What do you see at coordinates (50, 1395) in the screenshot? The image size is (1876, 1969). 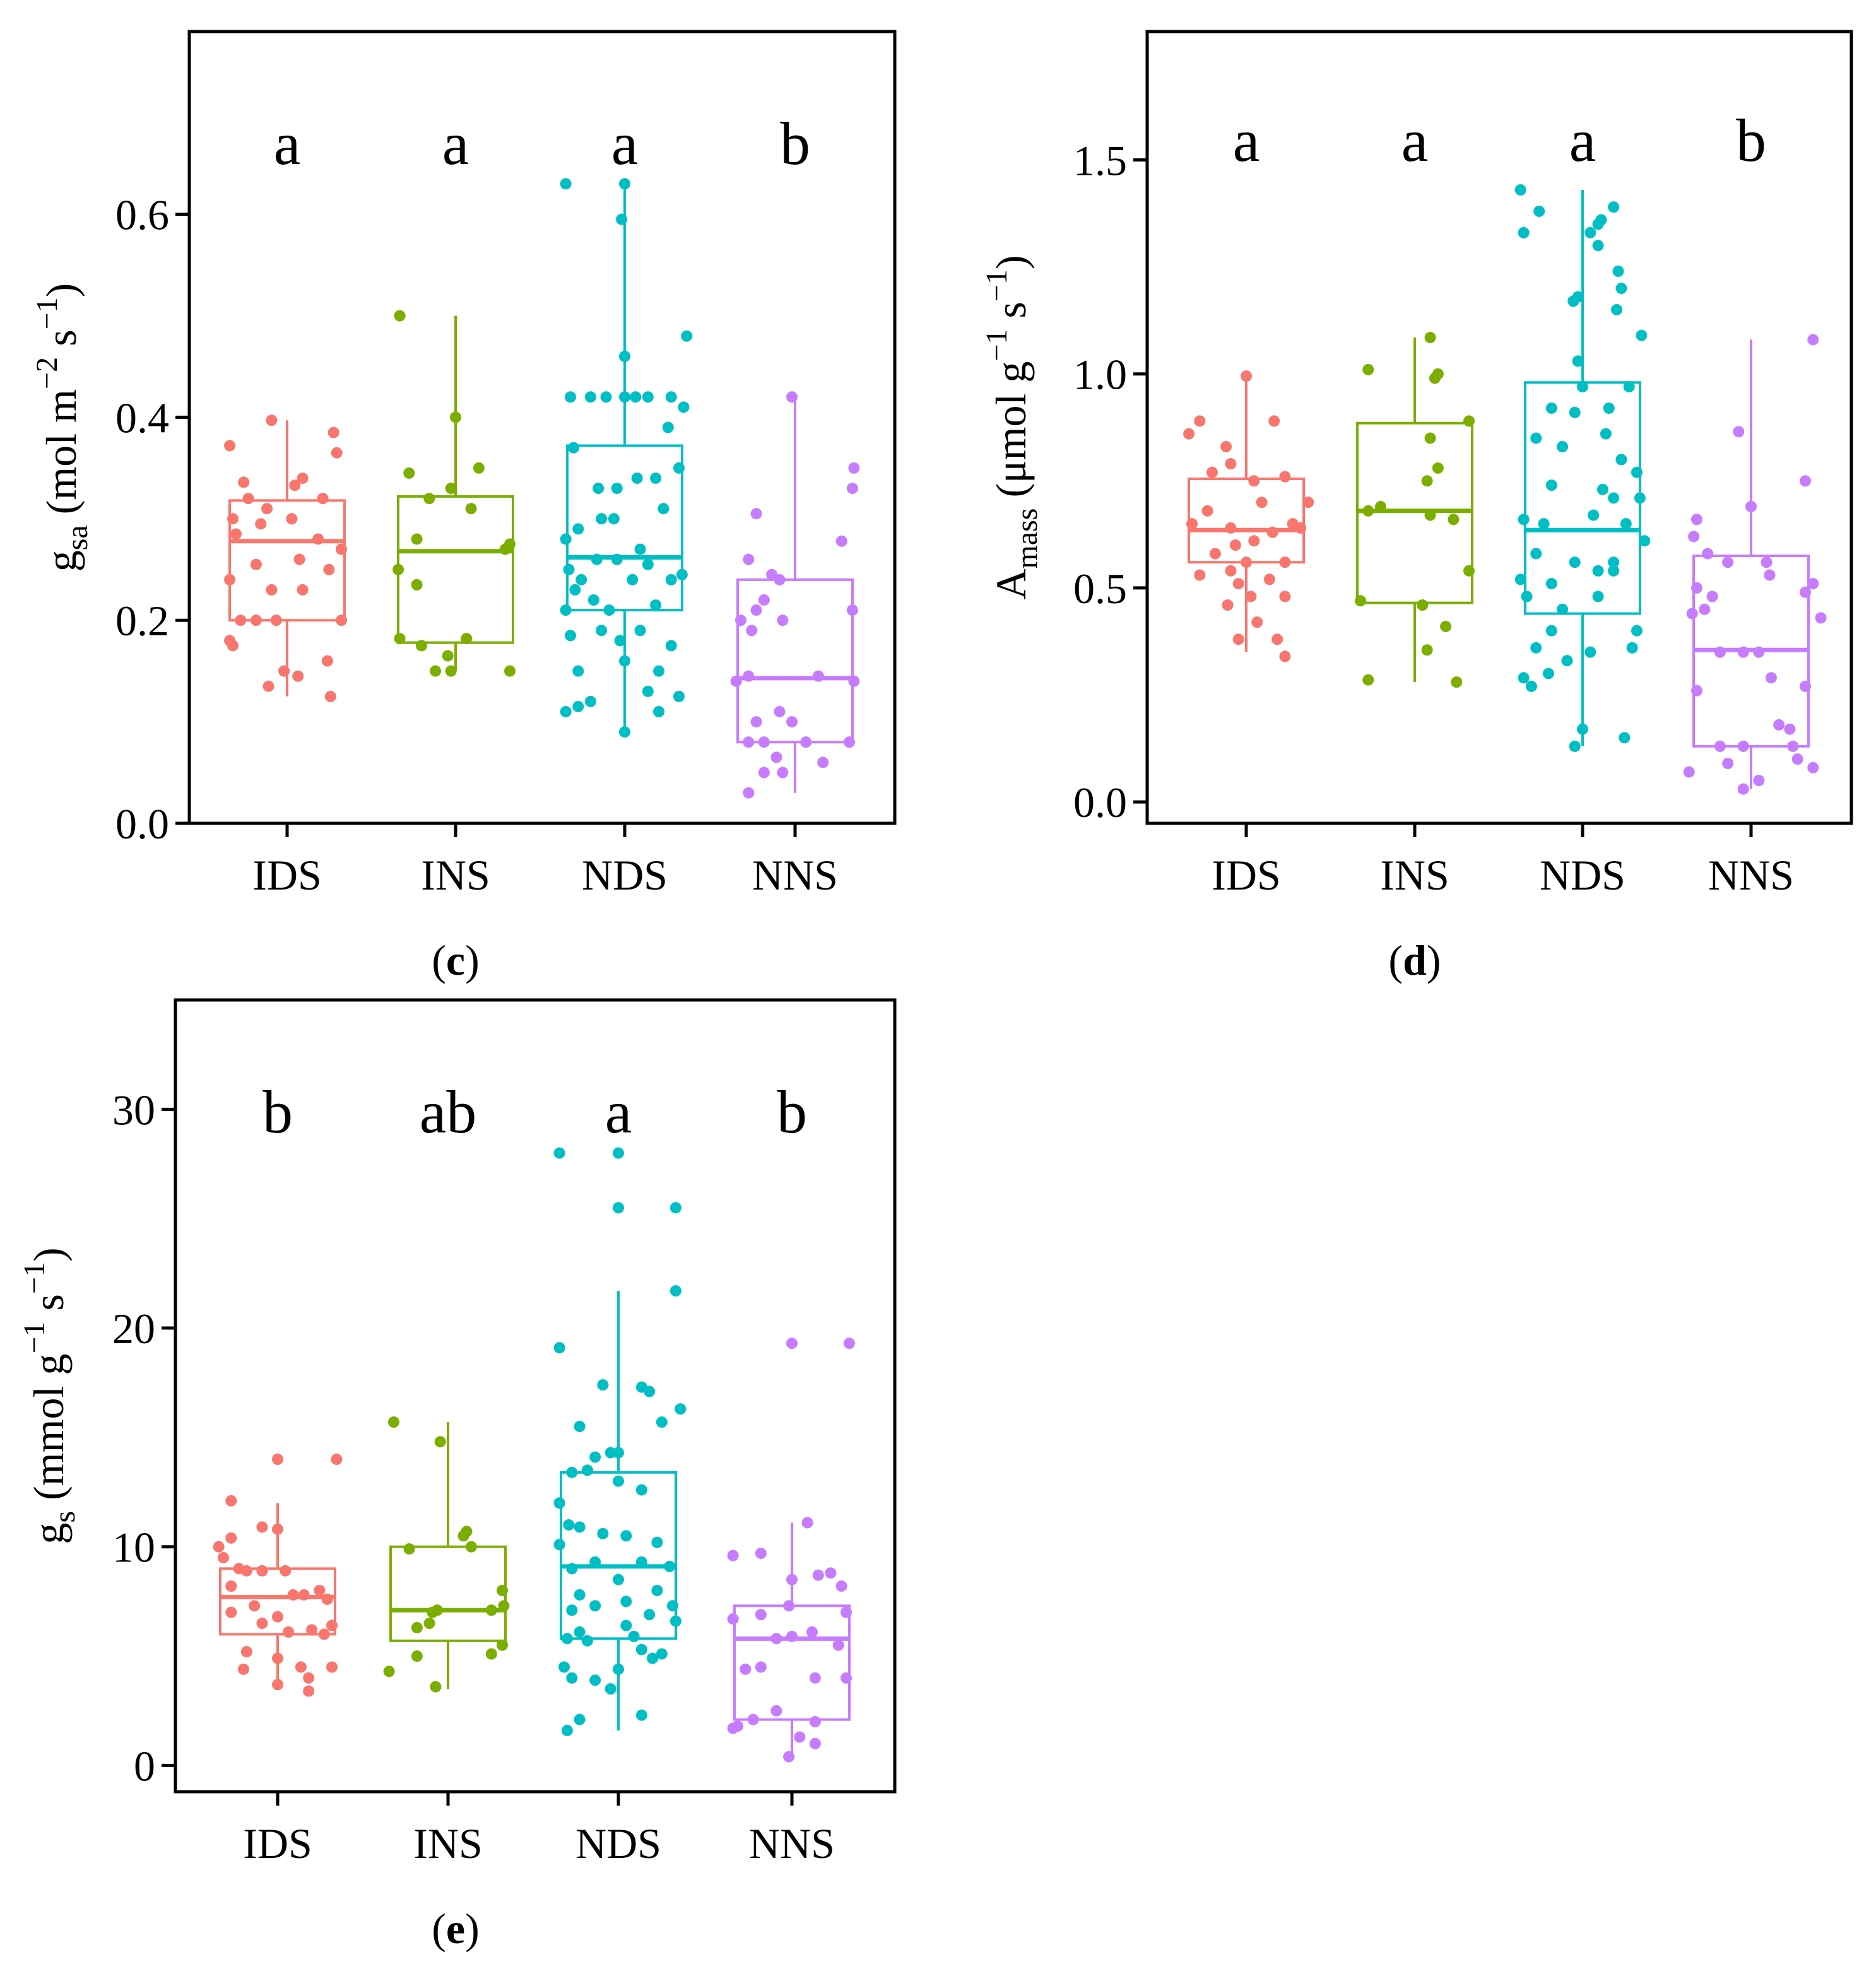 I see `panel-e-y-axis-label: gs (mmol g−1 s−1)` at bounding box center [50, 1395].